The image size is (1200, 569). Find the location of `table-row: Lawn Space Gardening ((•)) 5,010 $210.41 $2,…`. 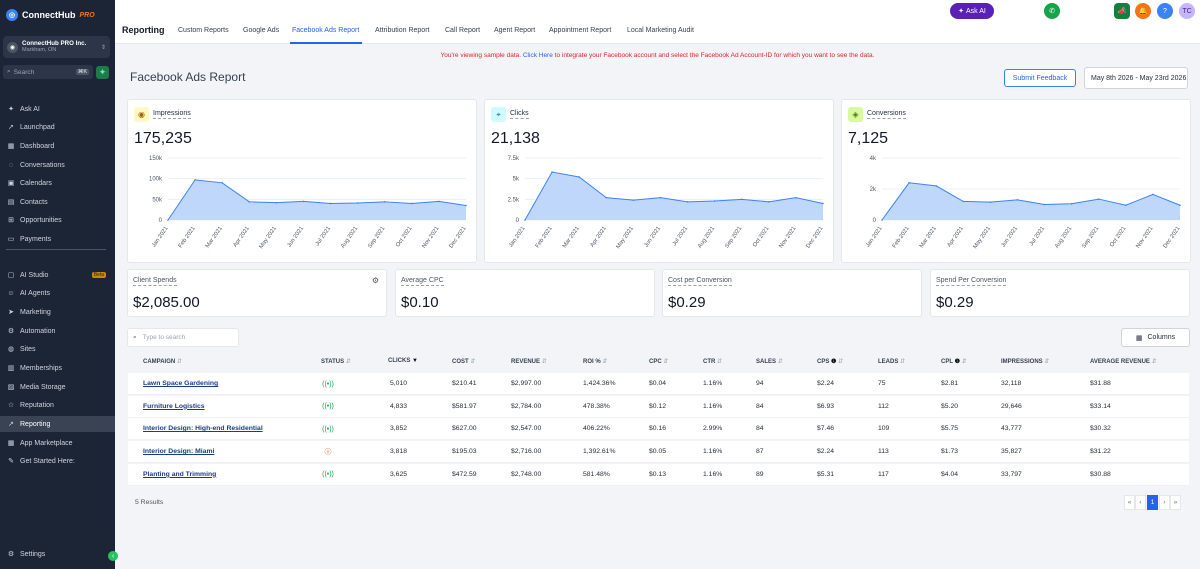

table-row: Lawn Space Gardening ((•)) 5,010 $210.41 $2,… is located at coordinates (658, 384).